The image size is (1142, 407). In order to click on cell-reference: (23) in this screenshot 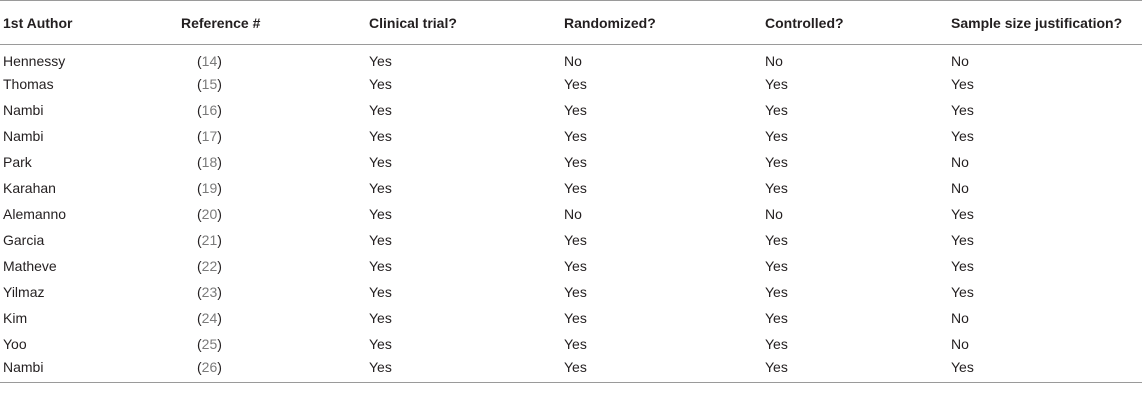, I will do `click(272, 292)`.